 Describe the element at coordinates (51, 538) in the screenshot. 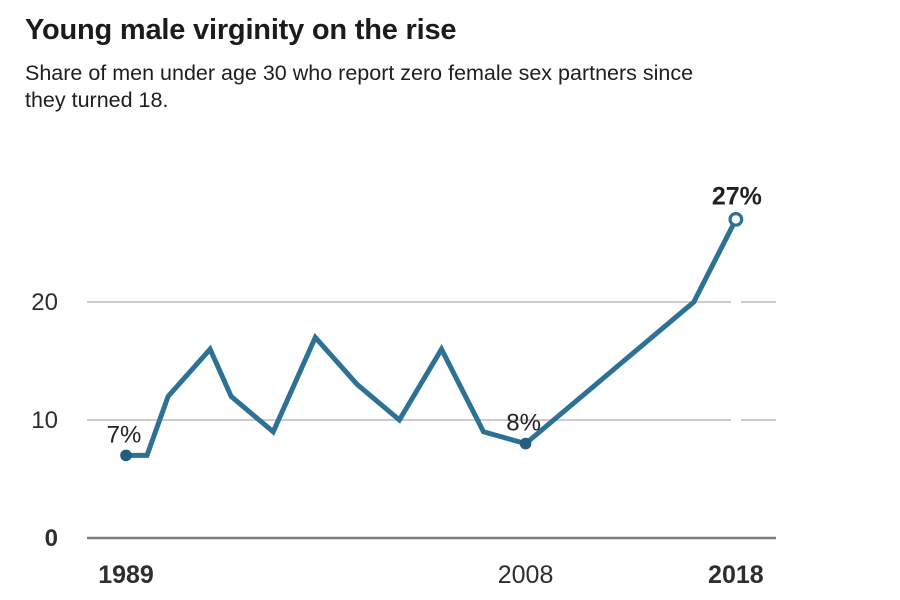

I see `y-axis-label: 0` at that location.